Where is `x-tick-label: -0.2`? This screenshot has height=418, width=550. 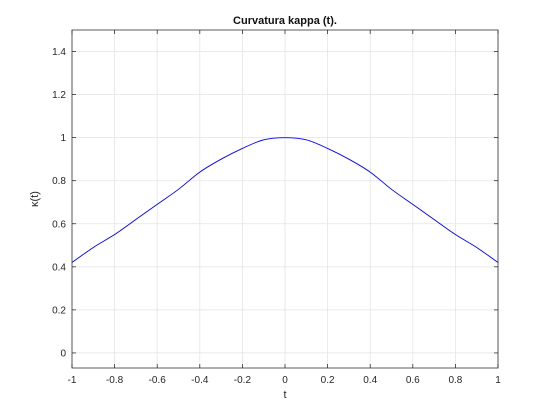
x-tick-label: -0.2 is located at coordinates (243, 380).